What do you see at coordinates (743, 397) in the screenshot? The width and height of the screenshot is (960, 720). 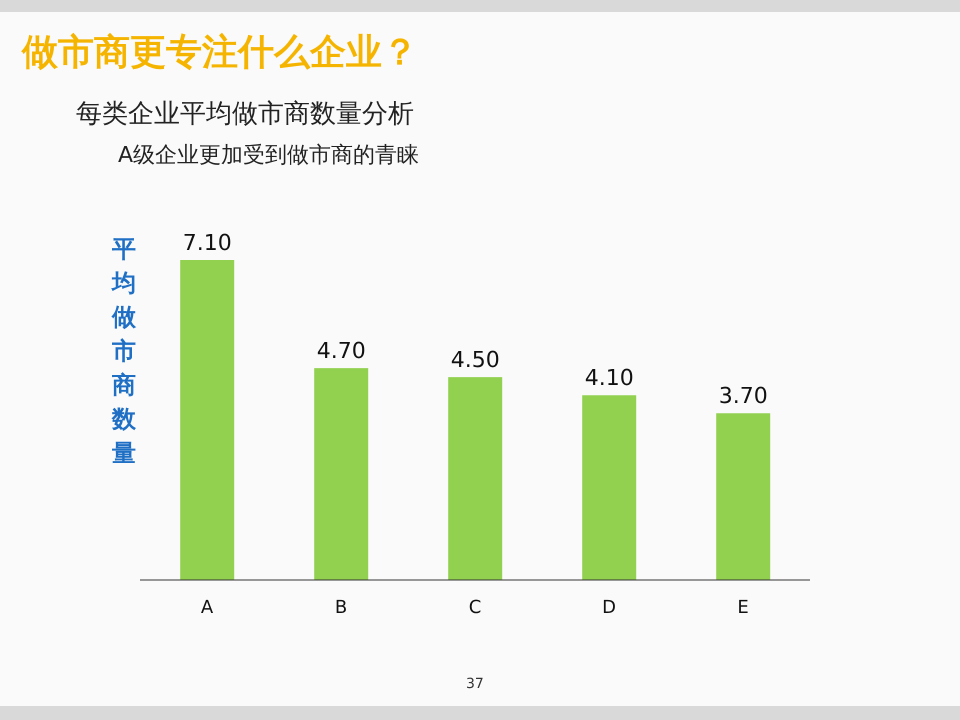 I see `data-label: 3.70` at bounding box center [743, 397].